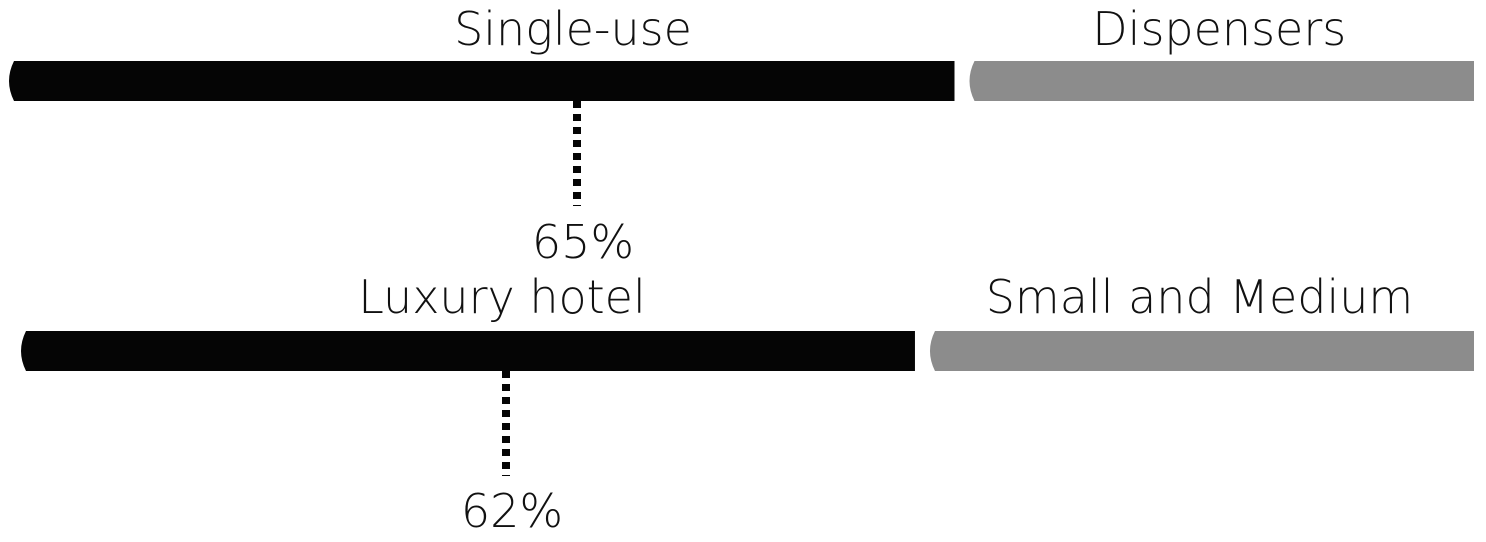 The height and width of the screenshot is (542, 1486). What do you see at coordinates (502, 297) in the screenshot?
I see `bar-2-primary-label: Luxury hotel` at bounding box center [502, 297].